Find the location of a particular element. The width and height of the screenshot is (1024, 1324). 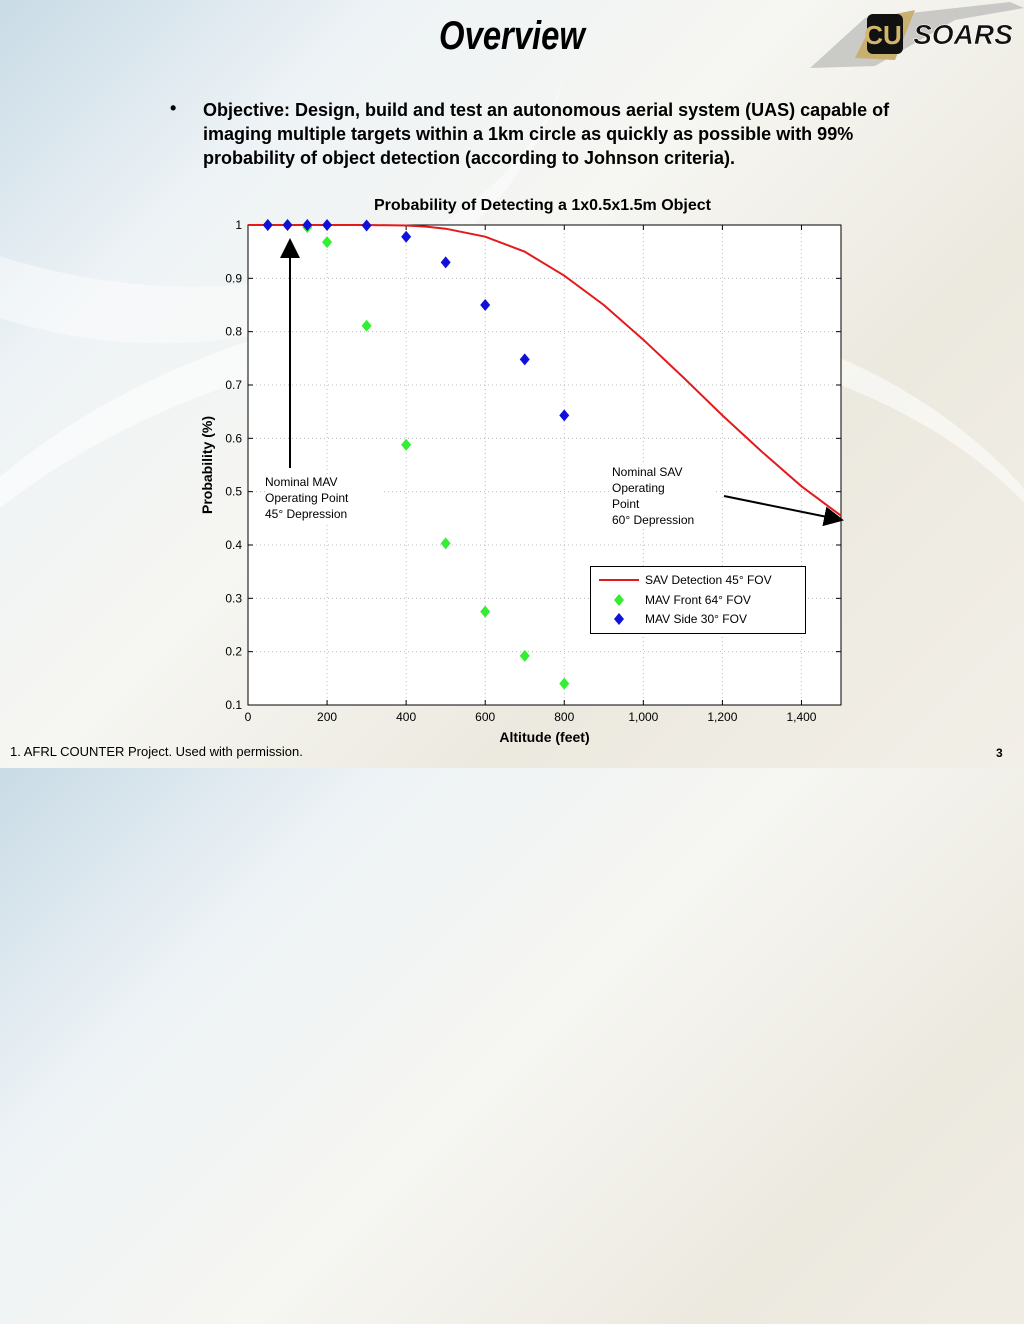

legend-entry-mav-side: MAV Side 30° FOV is located at coordinates (698, 619).